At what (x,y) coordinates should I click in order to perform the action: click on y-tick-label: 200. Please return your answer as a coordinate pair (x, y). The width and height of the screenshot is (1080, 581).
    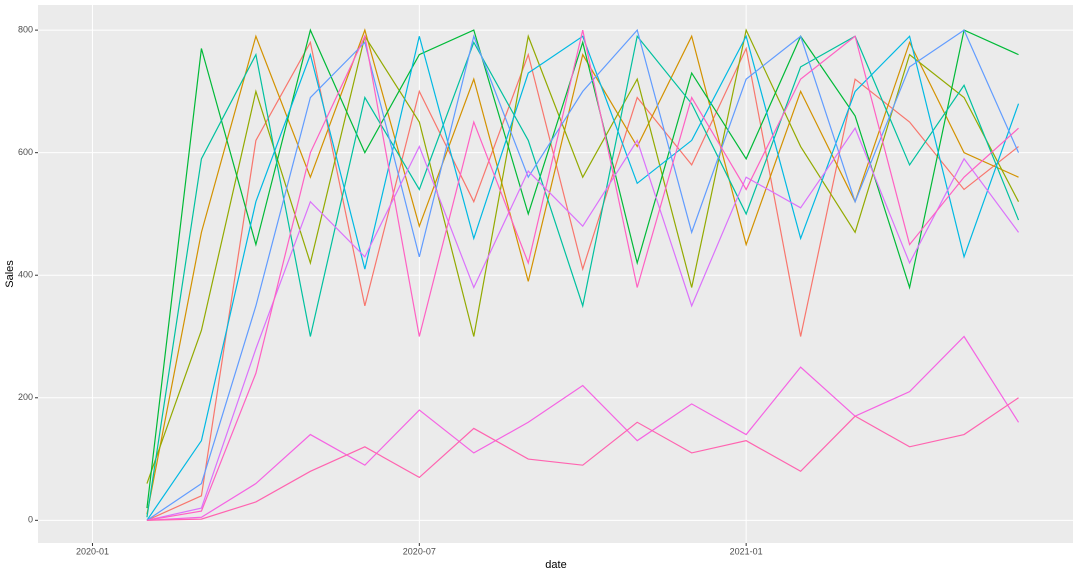
    Looking at the image, I should click on (25, 397).